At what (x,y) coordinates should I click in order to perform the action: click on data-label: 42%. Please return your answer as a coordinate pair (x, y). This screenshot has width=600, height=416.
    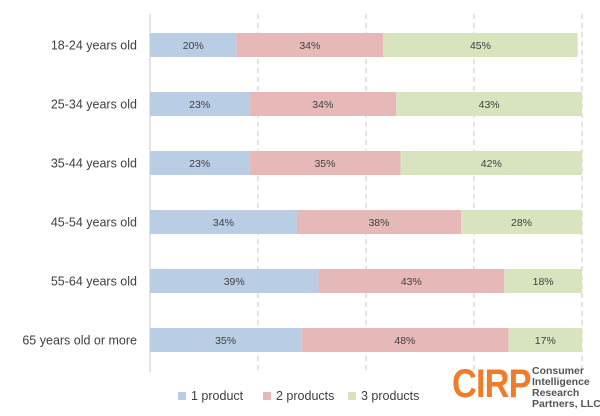
    Looking at the image, I should click on (491, 164).